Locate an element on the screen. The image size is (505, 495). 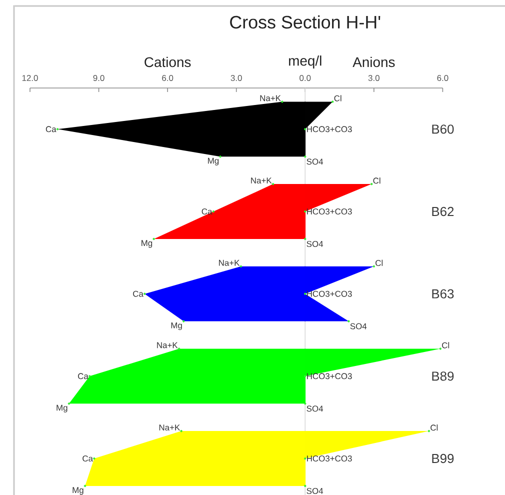
text: Cations is located at coordinates (167, 62).